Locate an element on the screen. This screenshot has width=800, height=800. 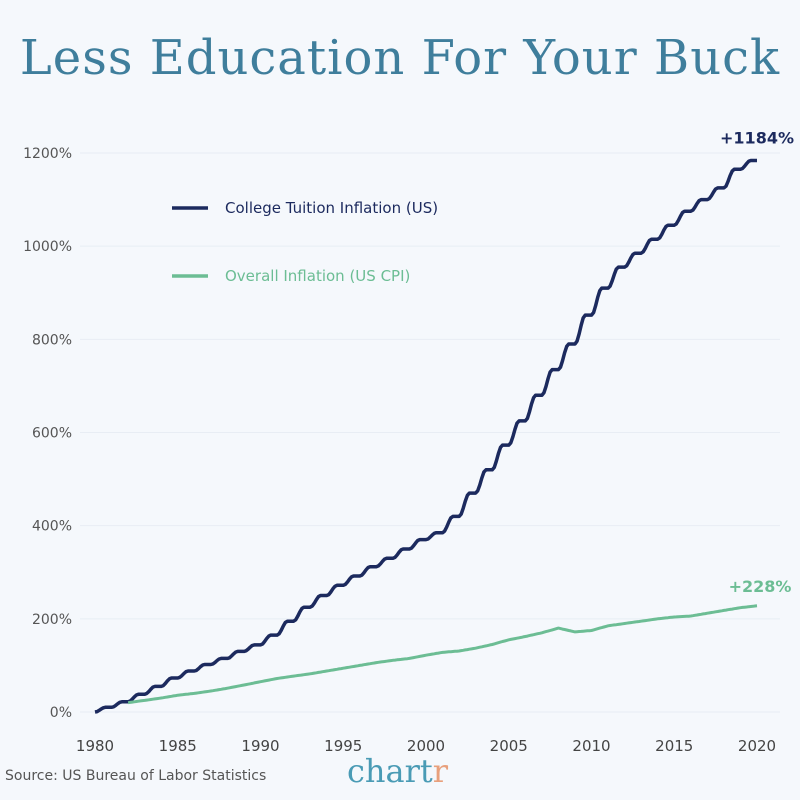
series-line-cpi is located at coordinates (442, 654).